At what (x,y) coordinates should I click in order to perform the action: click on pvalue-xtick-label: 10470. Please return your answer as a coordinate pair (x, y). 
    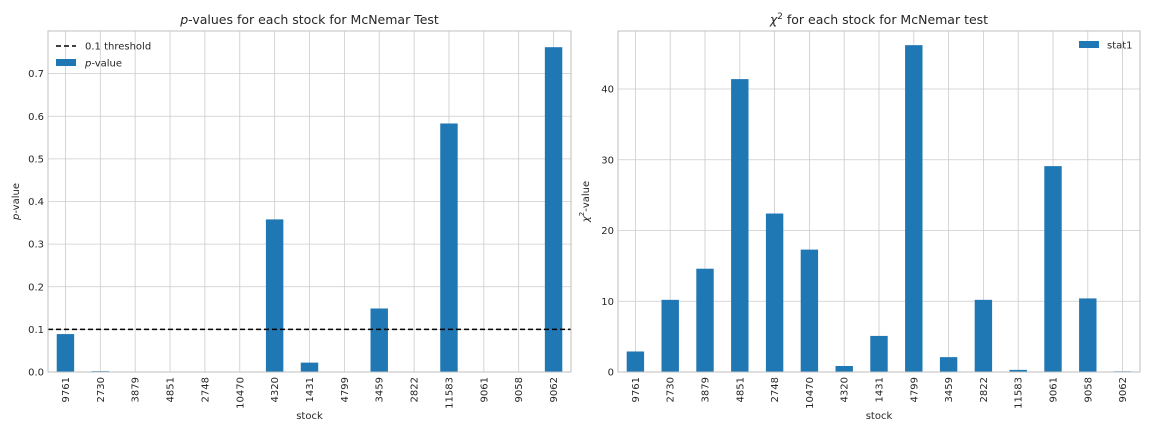
    Looking at the image, I should click on (240, 393).